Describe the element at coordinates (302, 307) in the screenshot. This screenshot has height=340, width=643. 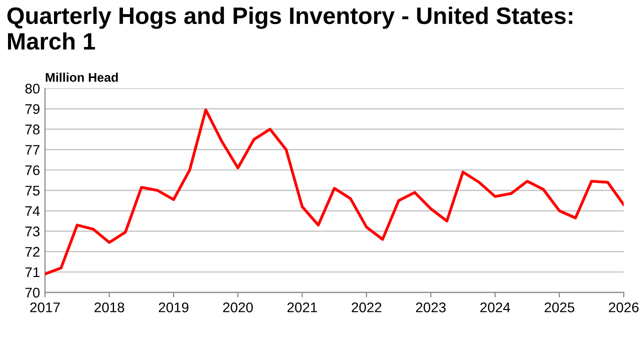
I see `x-tick-label: 2021` at that location.